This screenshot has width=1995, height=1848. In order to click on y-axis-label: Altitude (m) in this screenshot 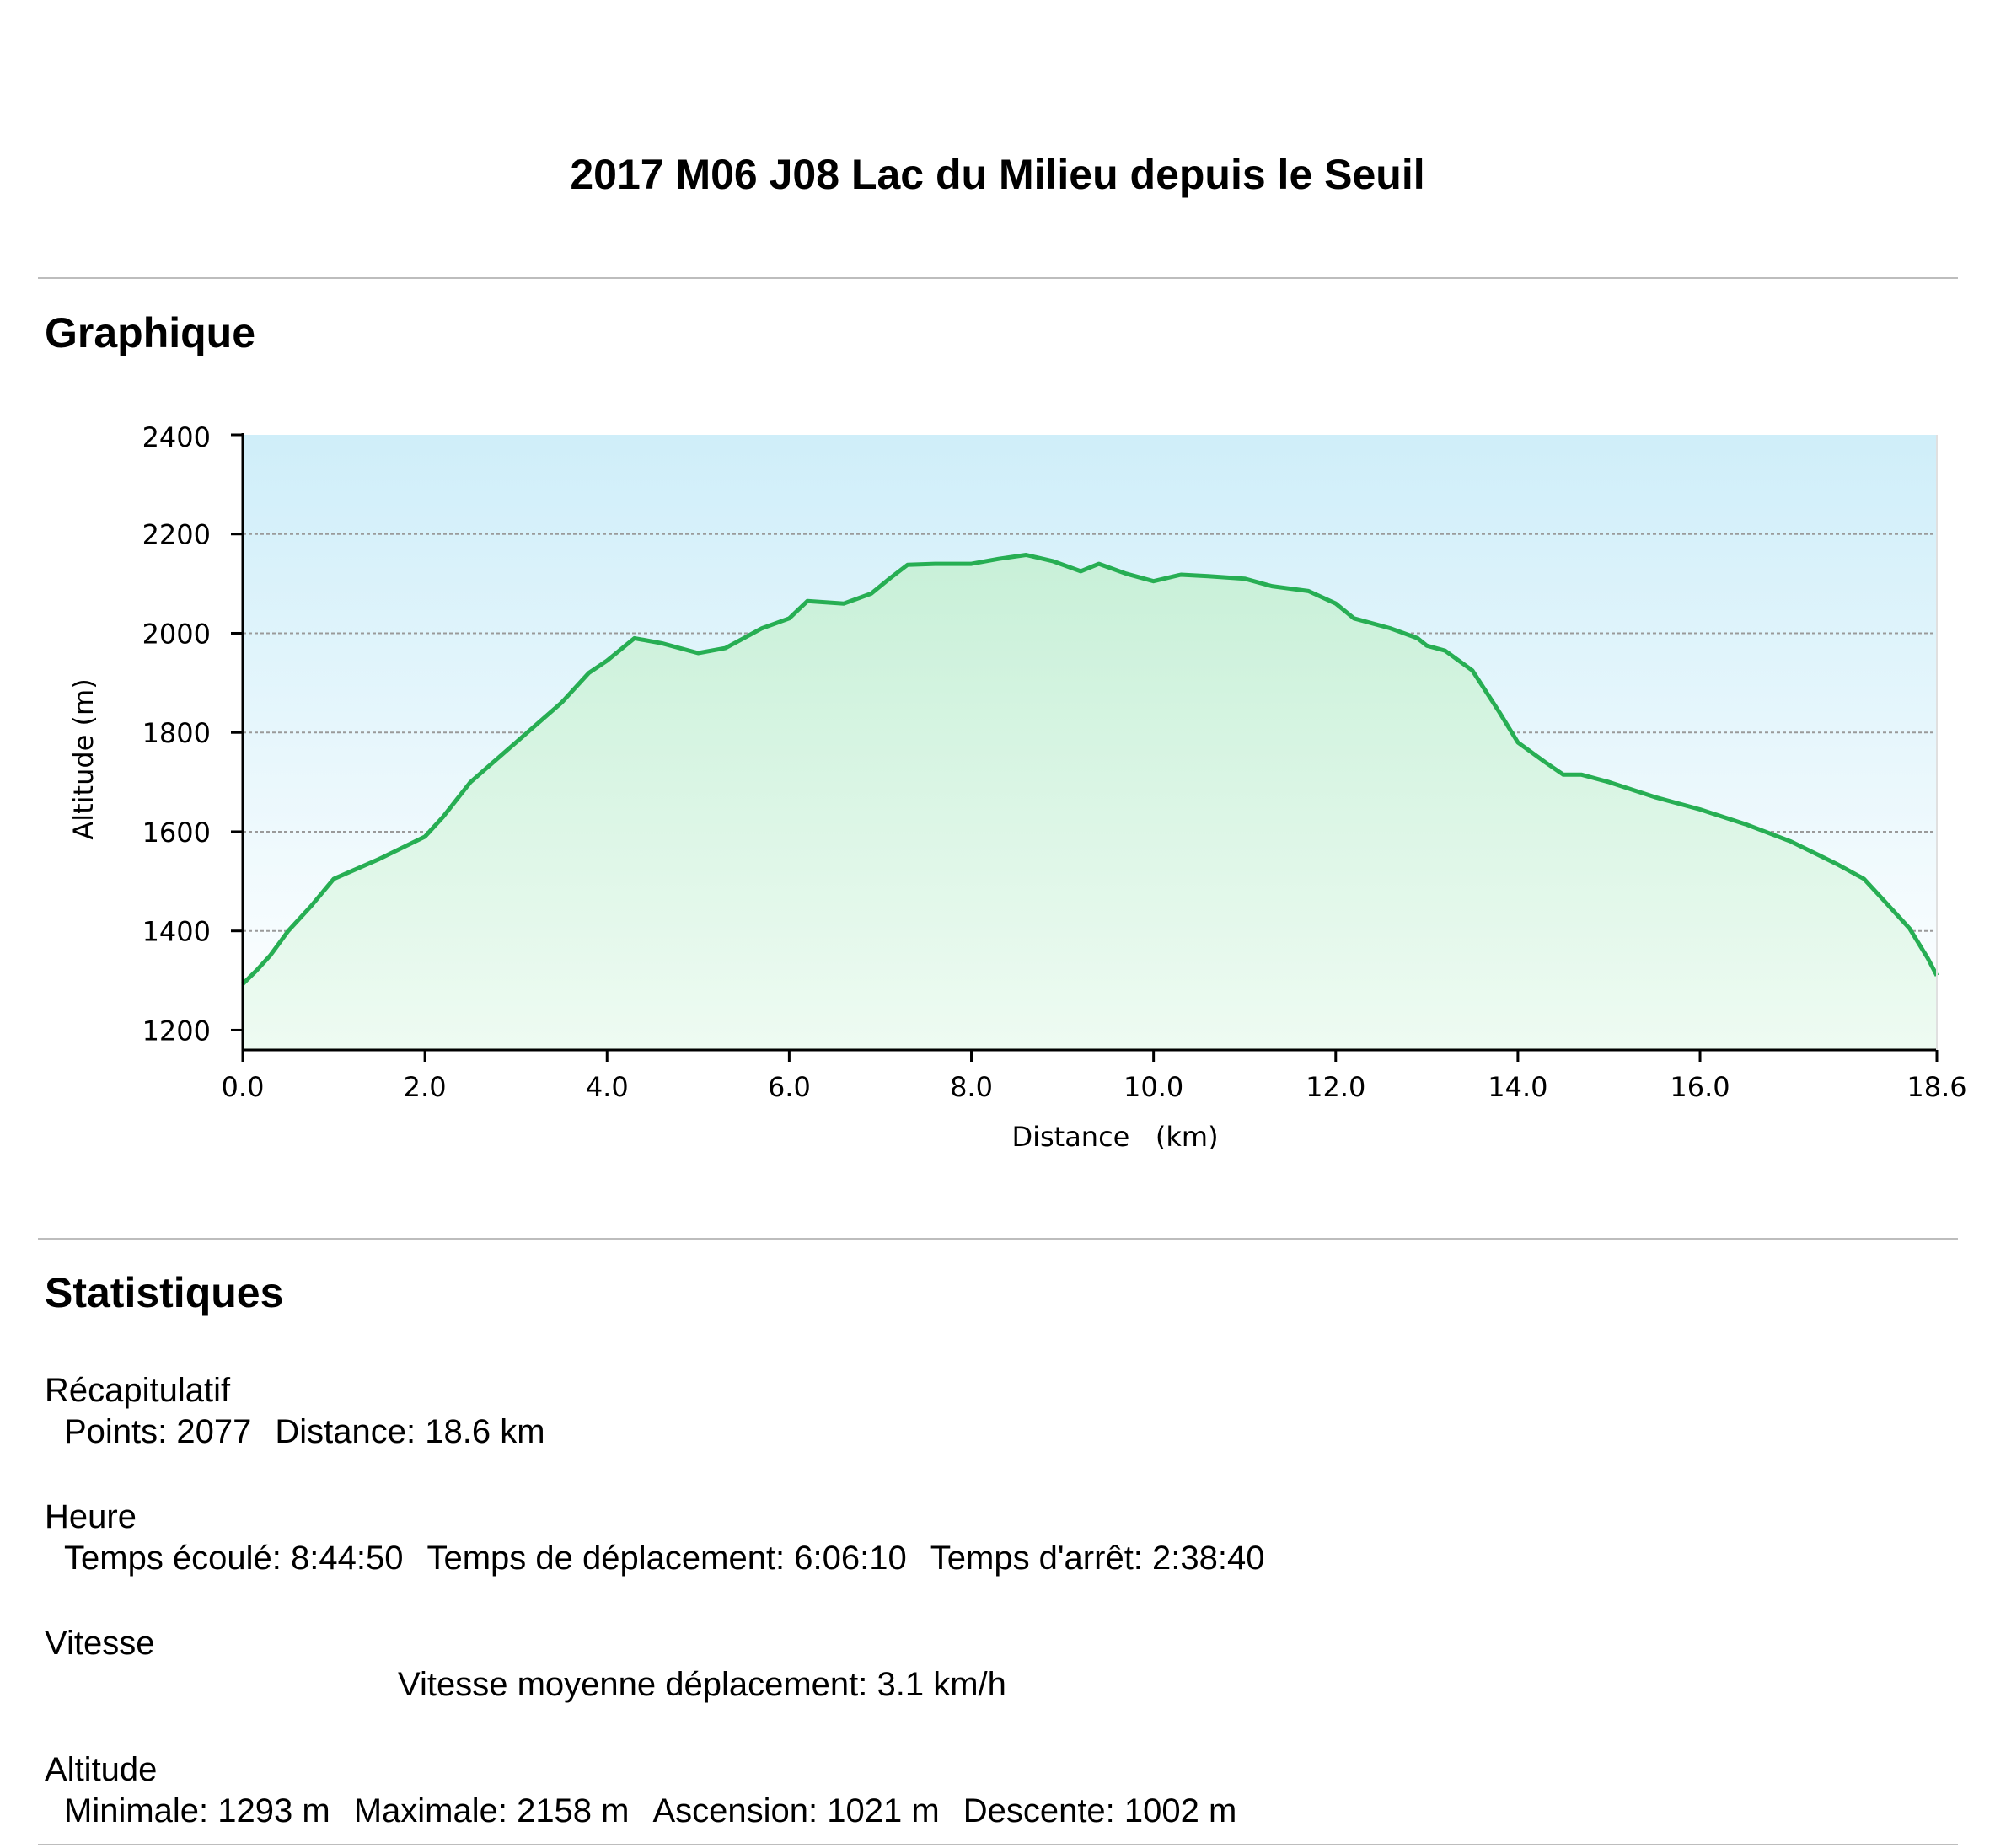, I will do `click(83, 758)`.